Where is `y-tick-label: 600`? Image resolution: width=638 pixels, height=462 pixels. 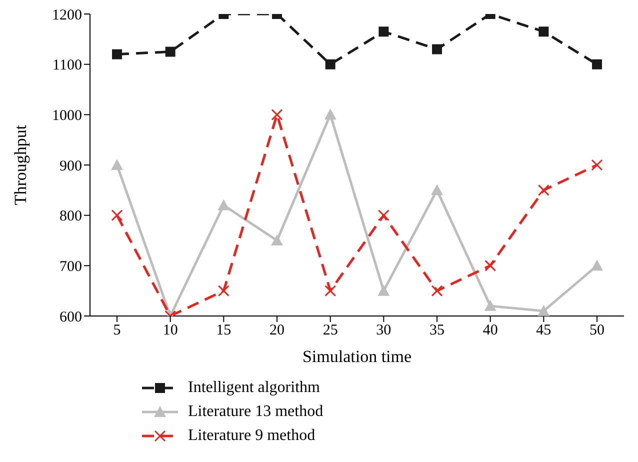
y-tick-label: 600 is located at coordinates (71, 317).